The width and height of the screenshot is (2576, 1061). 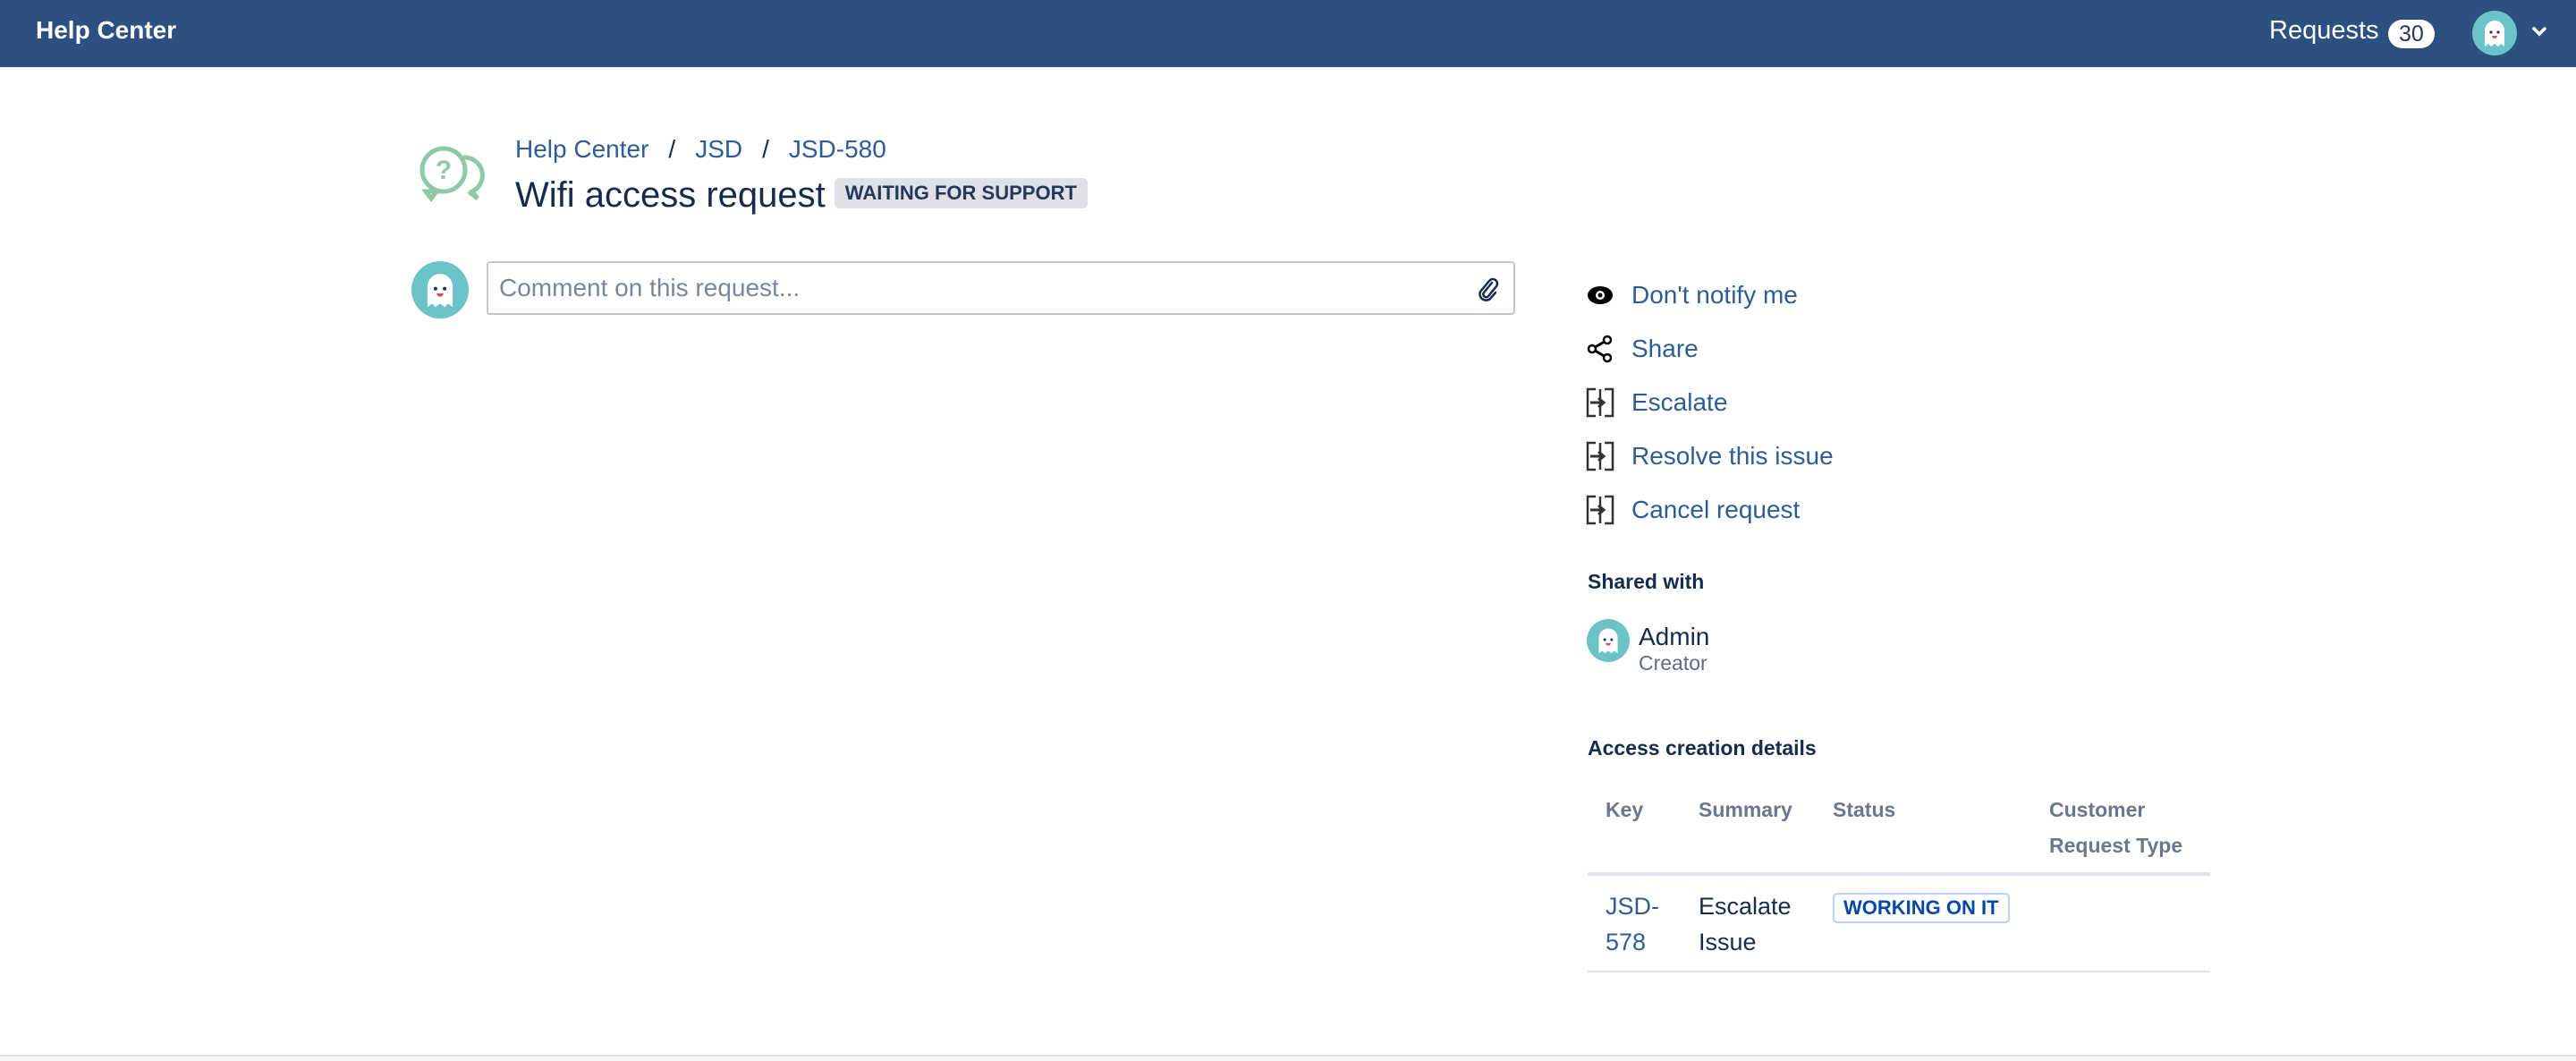 I want to click on escalate-button: Escalate, so click(x=1709, y=402).